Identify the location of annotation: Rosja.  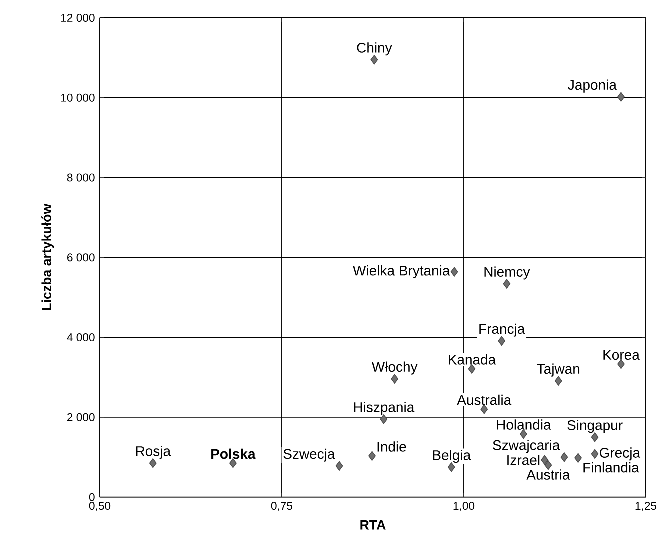
(154, 453).